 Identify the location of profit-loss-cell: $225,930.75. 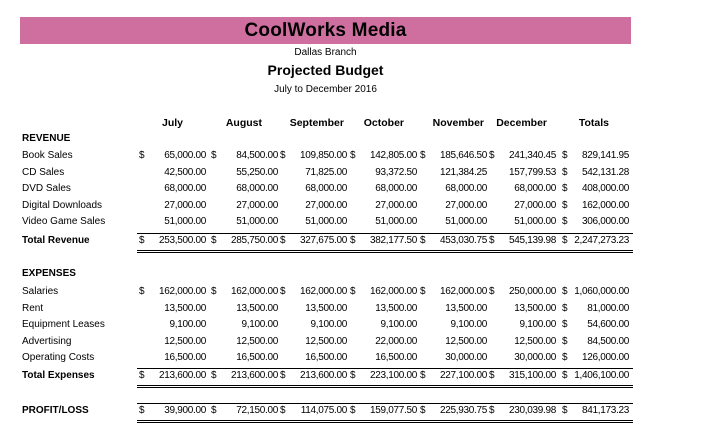
(453, 412).